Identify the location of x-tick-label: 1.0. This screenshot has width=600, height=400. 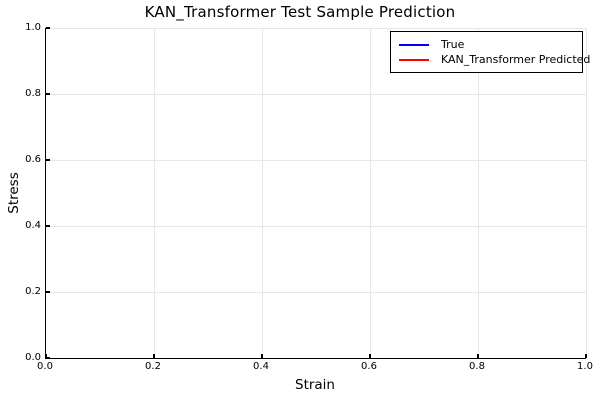
(585, 366).